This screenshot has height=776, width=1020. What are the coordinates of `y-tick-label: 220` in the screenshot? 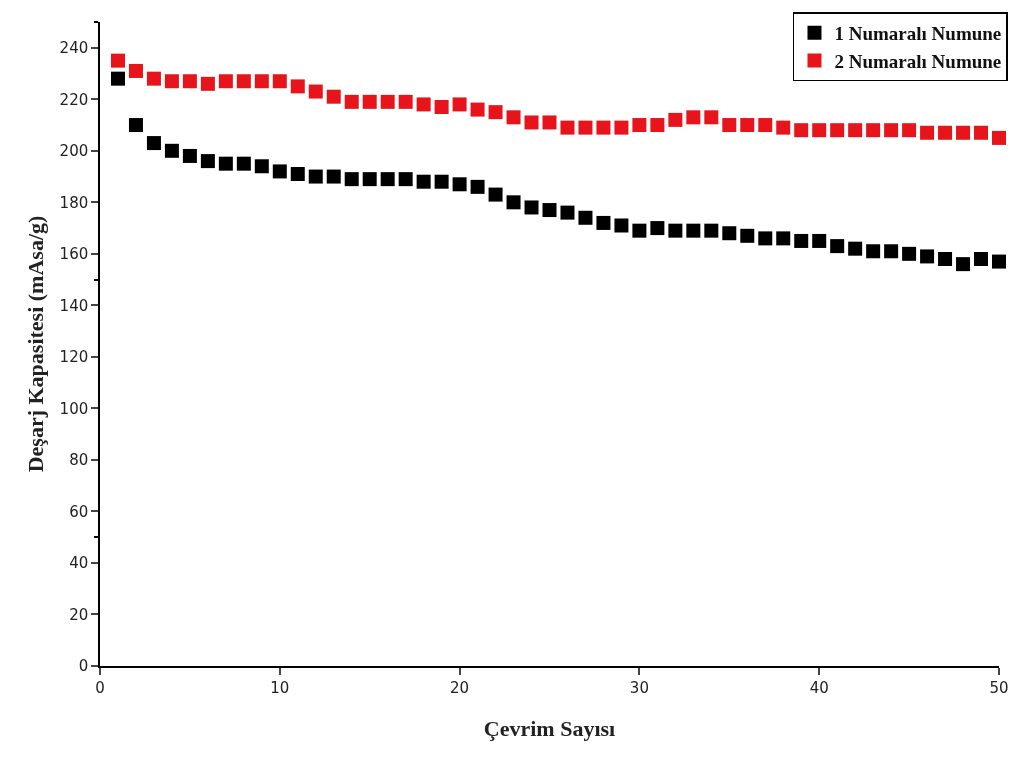 It's located at (74, 99).